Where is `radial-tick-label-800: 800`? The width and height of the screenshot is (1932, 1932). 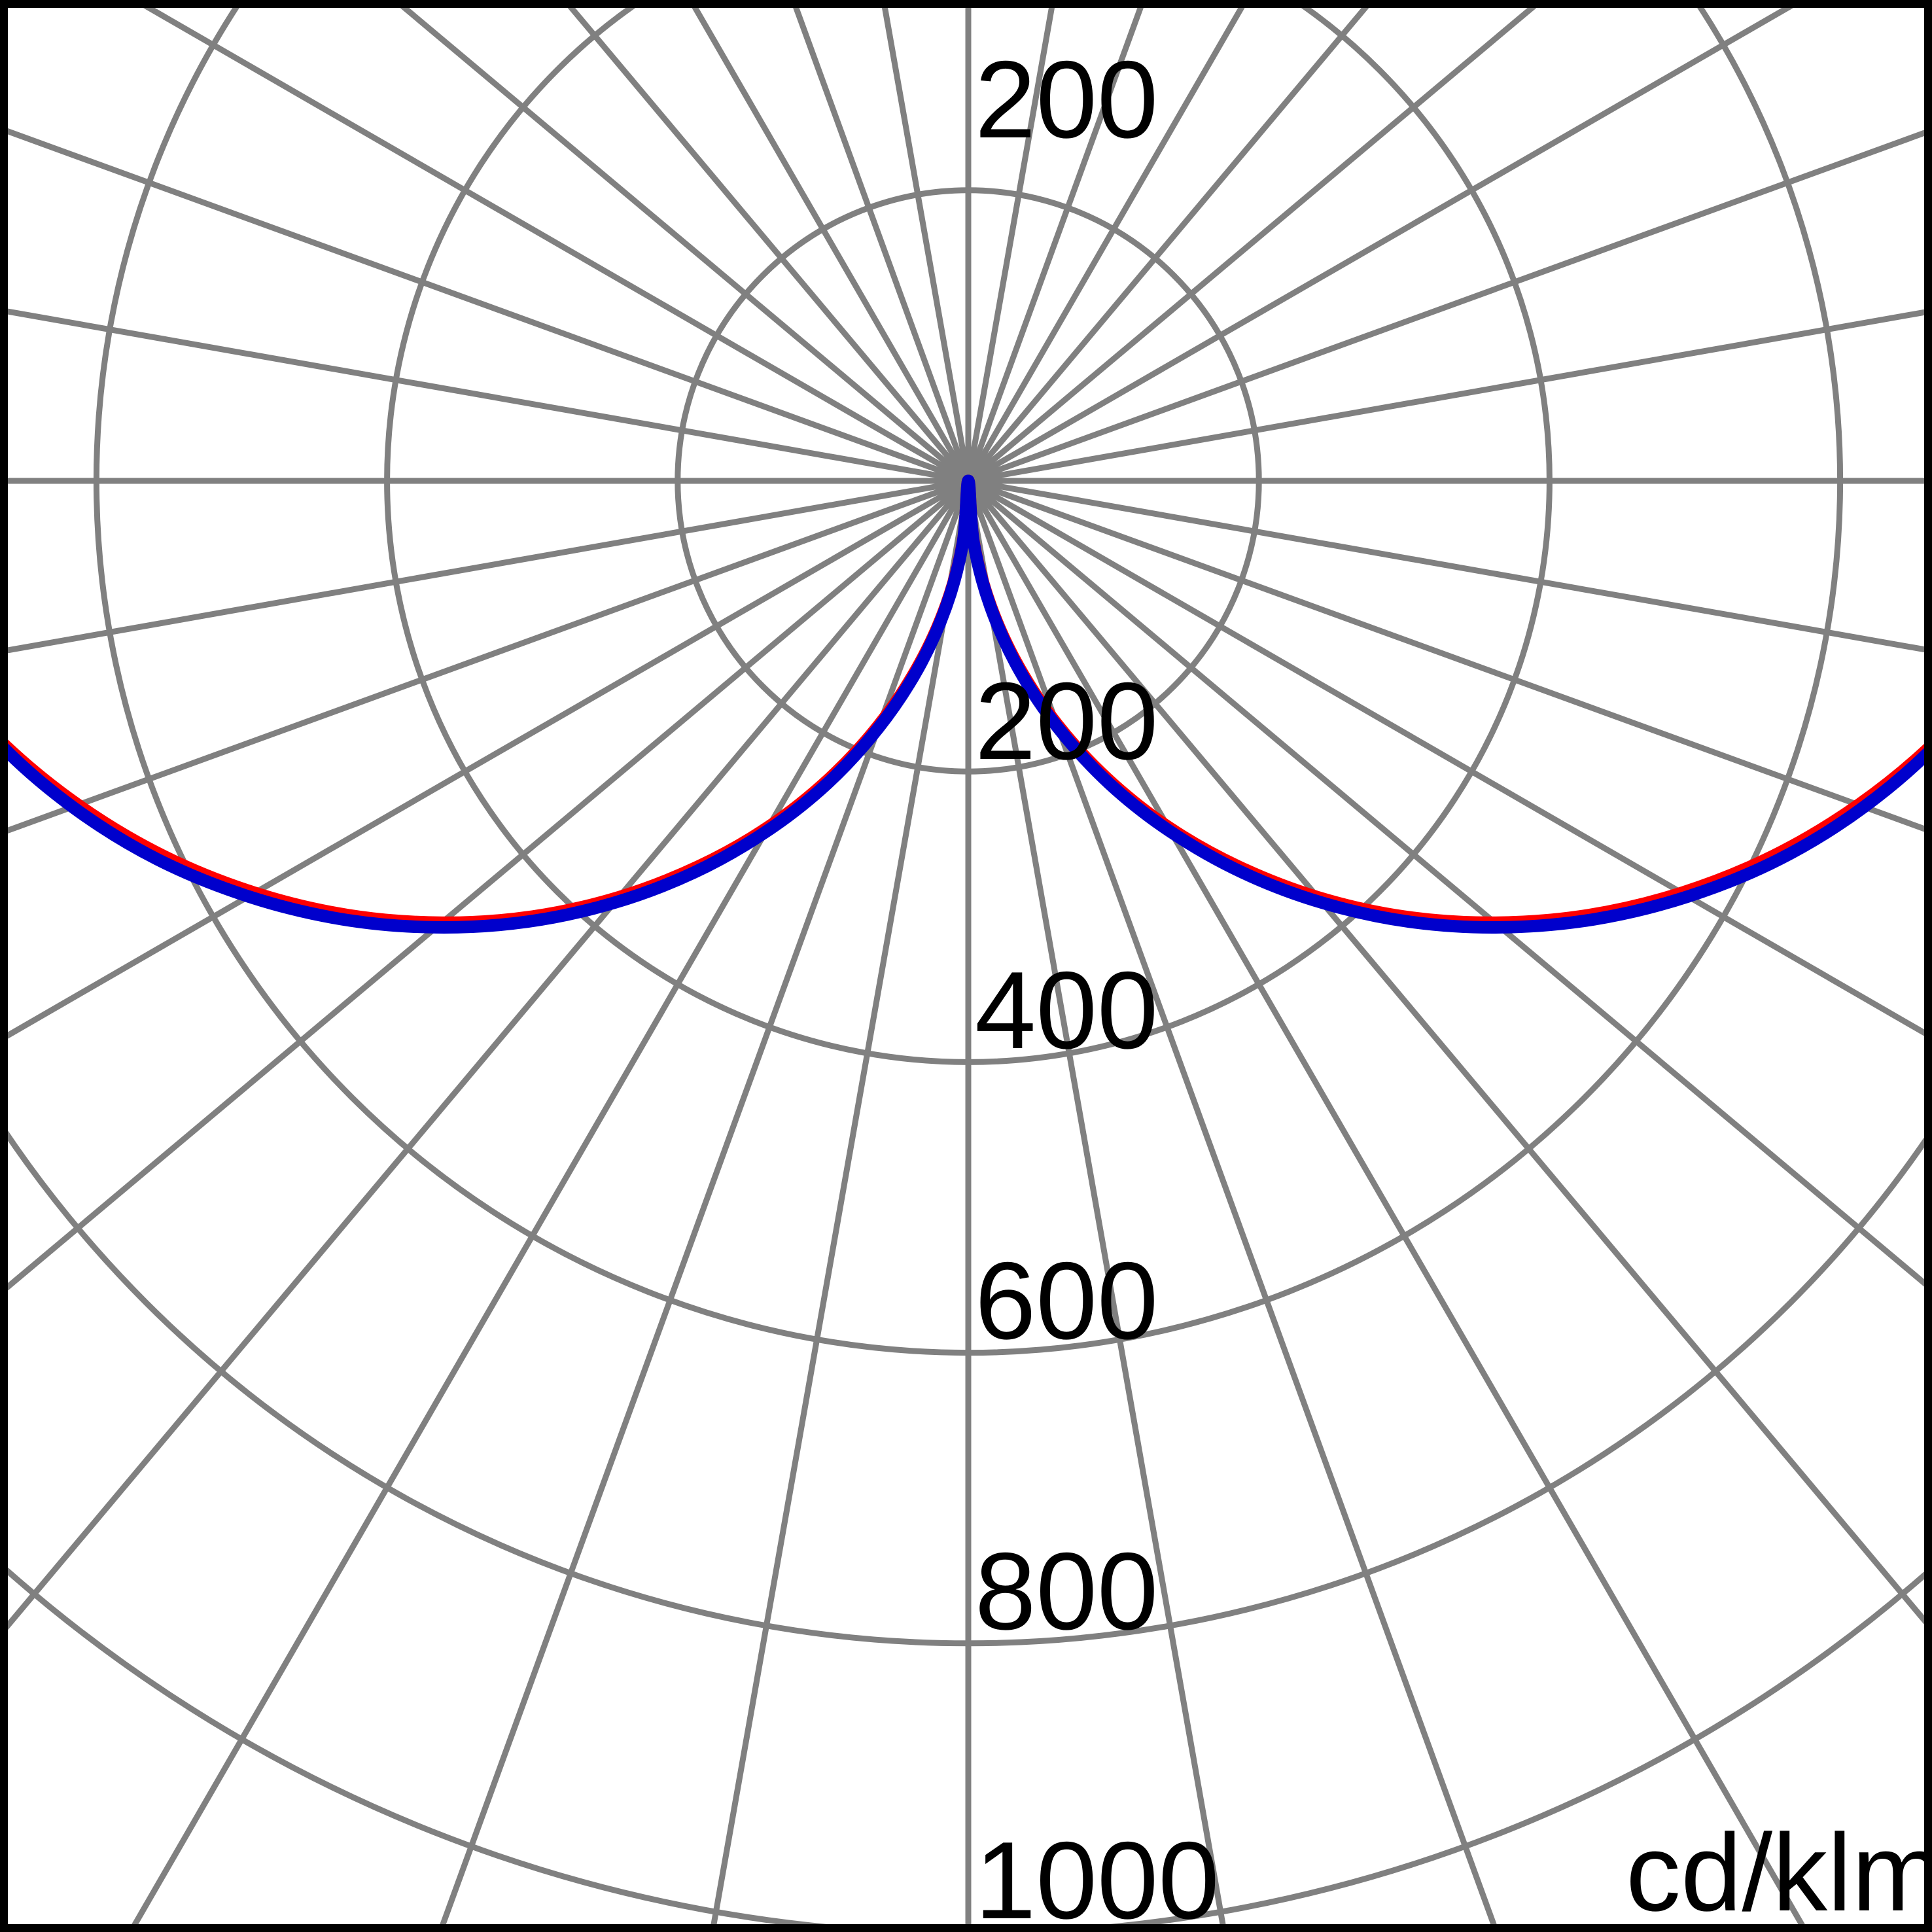 radial-tick-label-800: 800 is located at coordinates (1067, 1591).